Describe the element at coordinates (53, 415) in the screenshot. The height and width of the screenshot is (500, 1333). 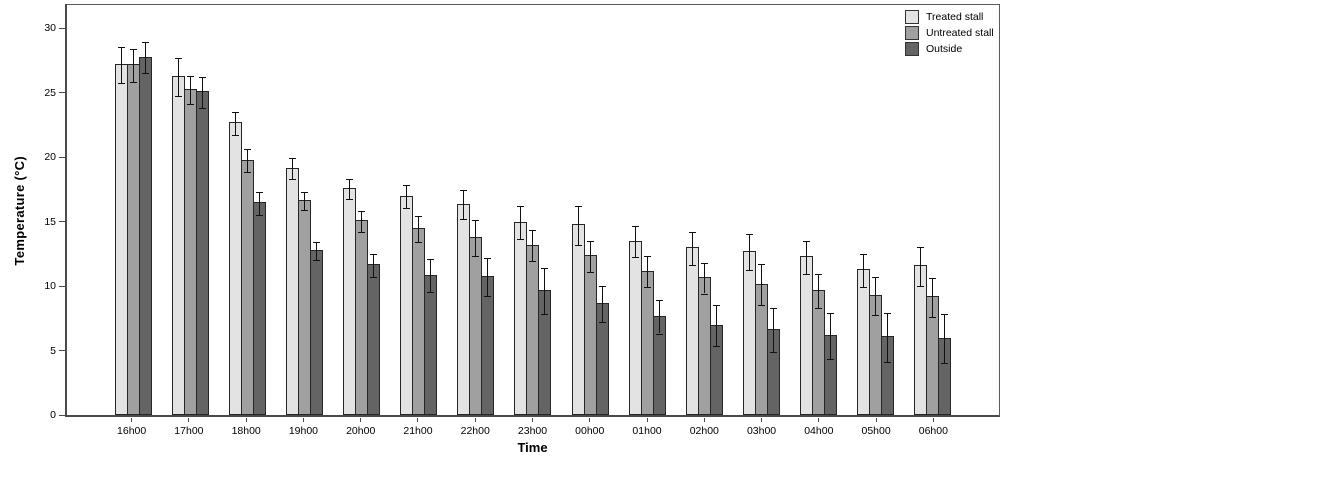
I see `y-tick-label-0: 0` at that location.